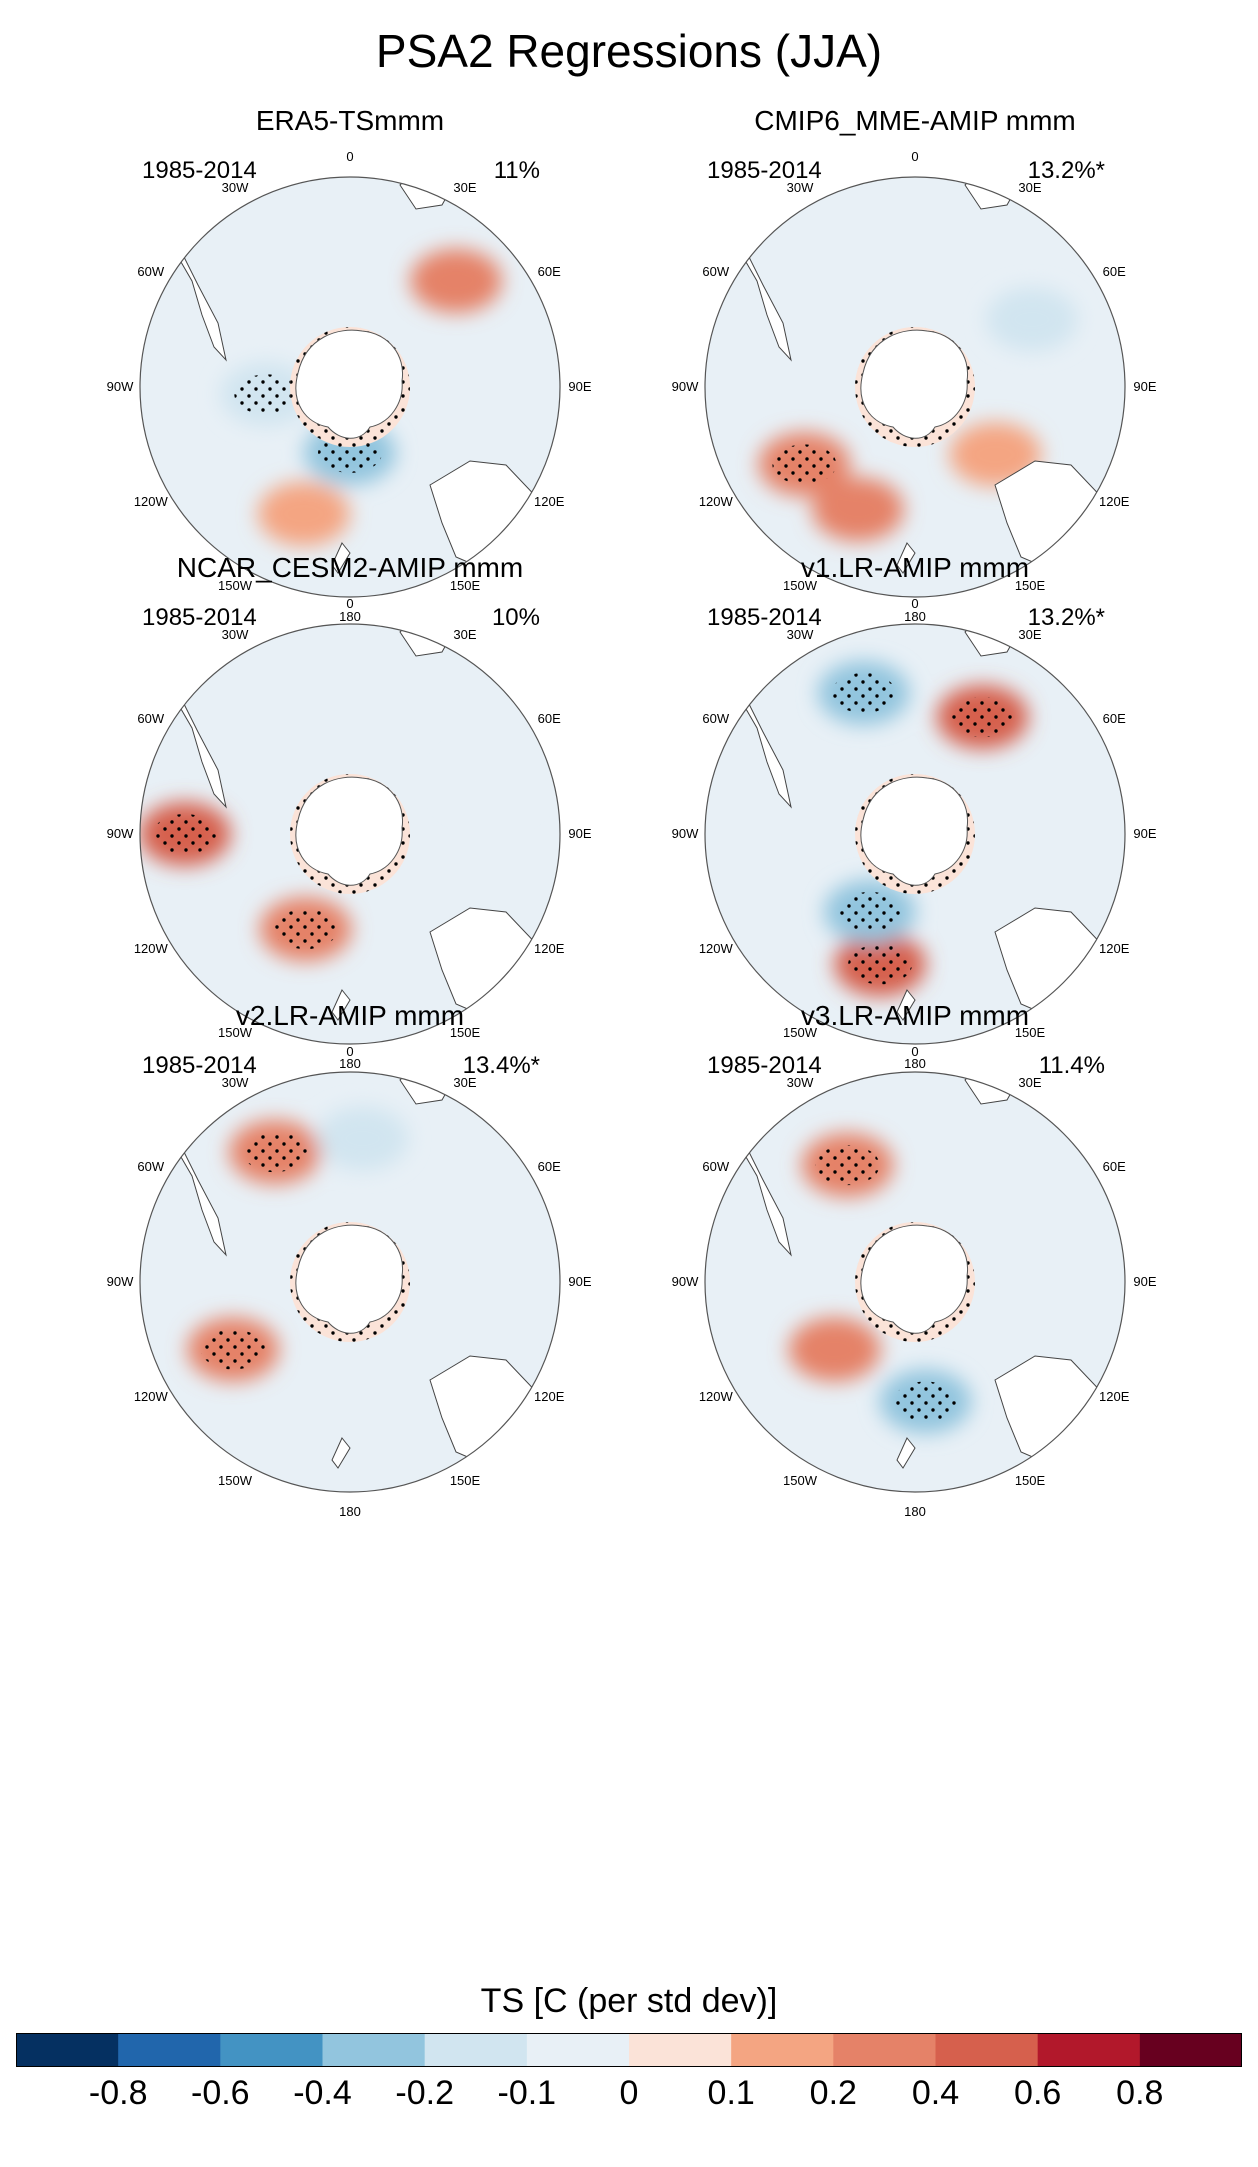  Describe the element at coordinates (322, 2093) in the screenshot. I see `colorbar-tick-label: -0.4` at that location.